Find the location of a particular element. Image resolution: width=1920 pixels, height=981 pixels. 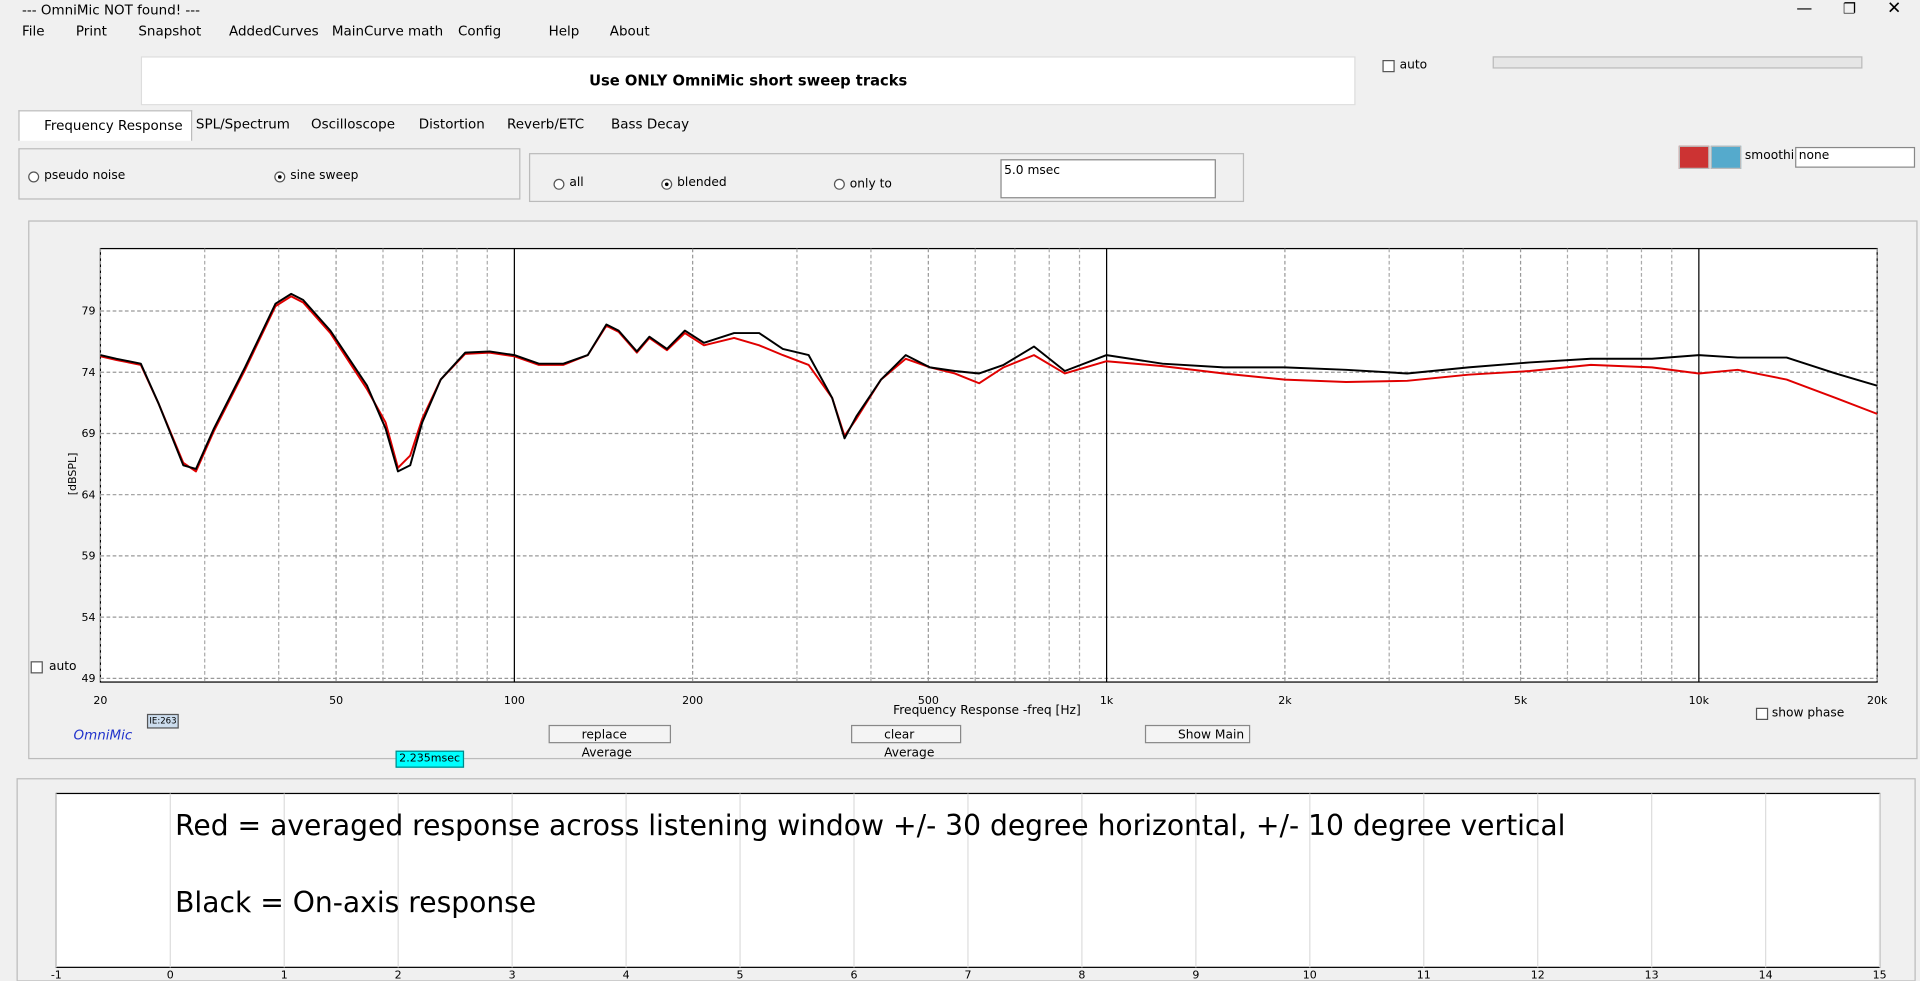

close: ✕ is located at coordinates (1894, 9).